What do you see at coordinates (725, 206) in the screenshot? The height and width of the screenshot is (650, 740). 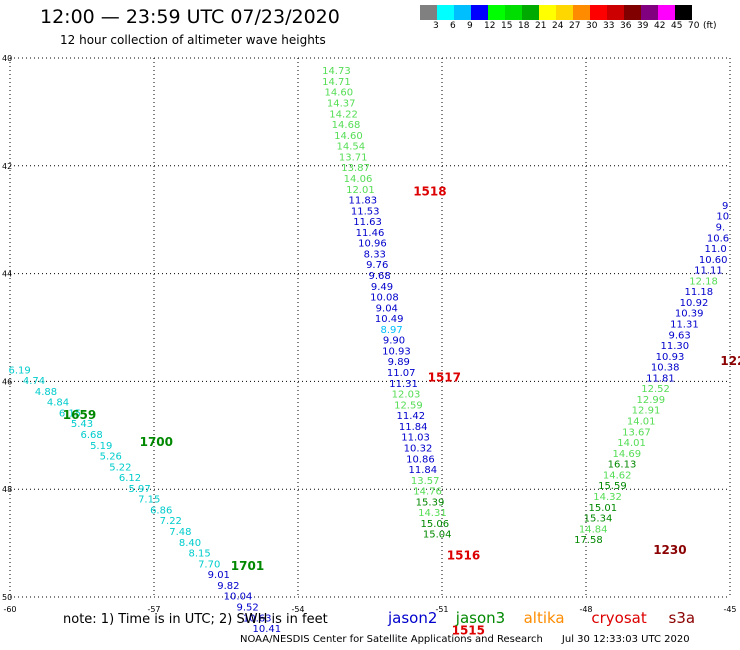 I see `wave-height-value: 9` at bounding box center [725, 206].